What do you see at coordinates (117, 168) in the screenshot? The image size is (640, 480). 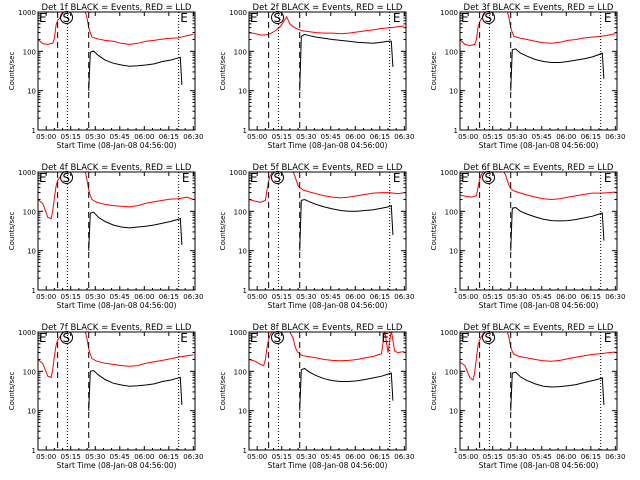 I see `chart-title: Det 4f BLACK = Events, RED = LLD` at bounding box center [117, 168].